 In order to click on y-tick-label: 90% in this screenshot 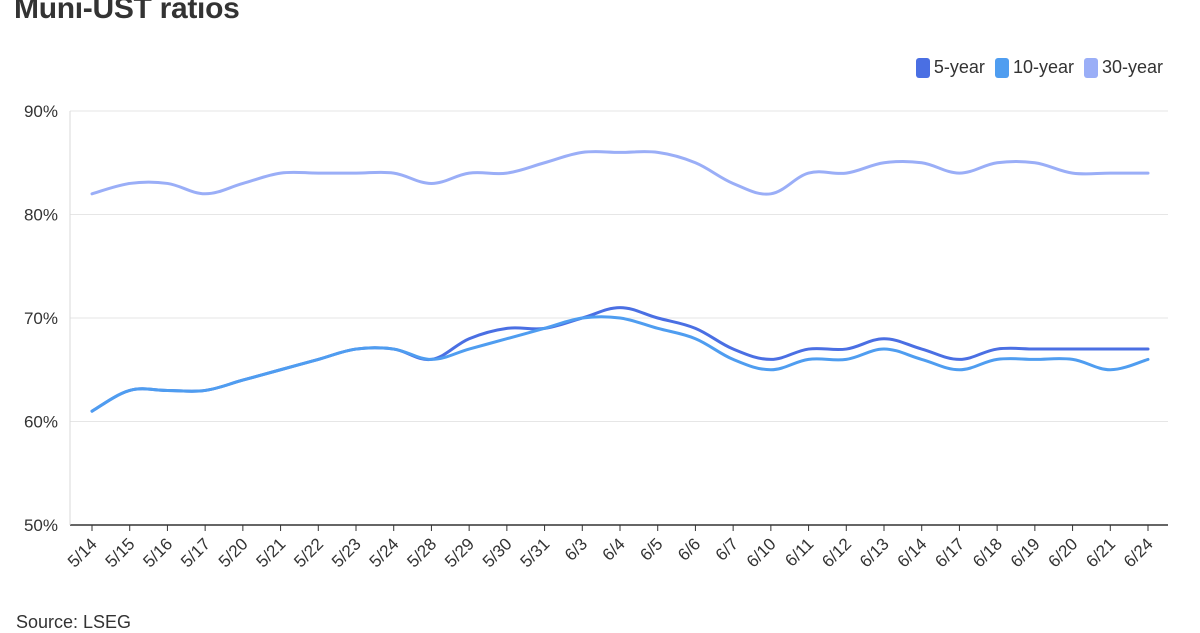, I will do `click(41, 111)`.